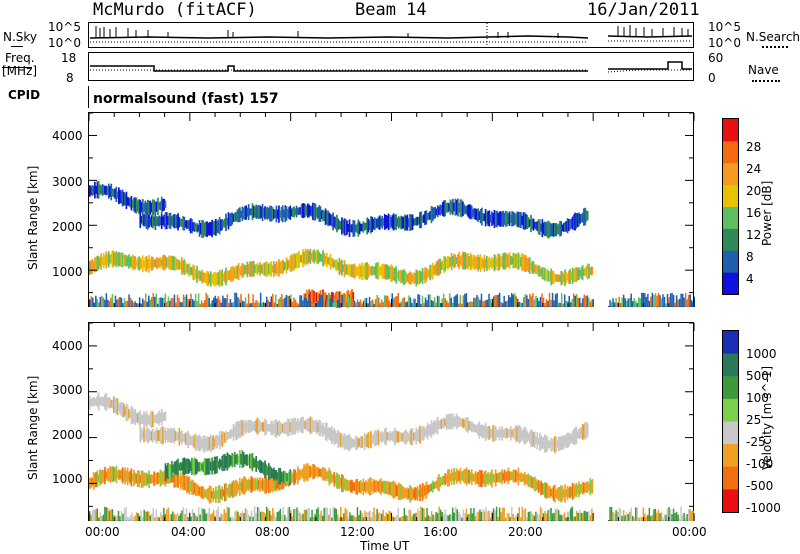  I want to click on freq-label-line, so click(17, 67).